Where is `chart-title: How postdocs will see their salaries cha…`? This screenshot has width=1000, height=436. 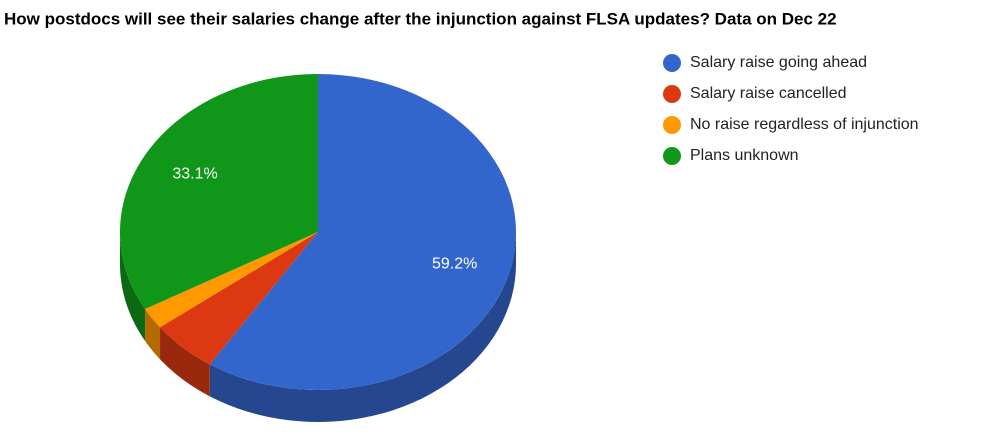
chart-title: How postdocs will see their salaries cha… is located at coordinates (420, 18).